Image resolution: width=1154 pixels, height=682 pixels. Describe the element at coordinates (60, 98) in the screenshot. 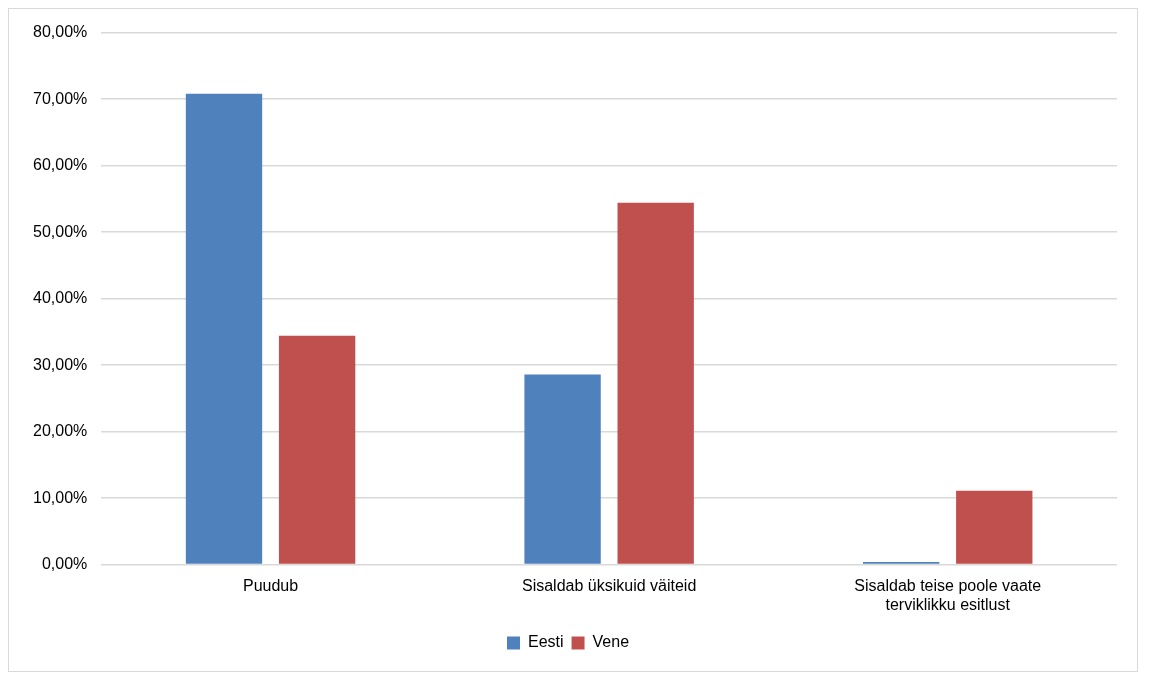

I see `y-tick-label: 70,00%` at that location.